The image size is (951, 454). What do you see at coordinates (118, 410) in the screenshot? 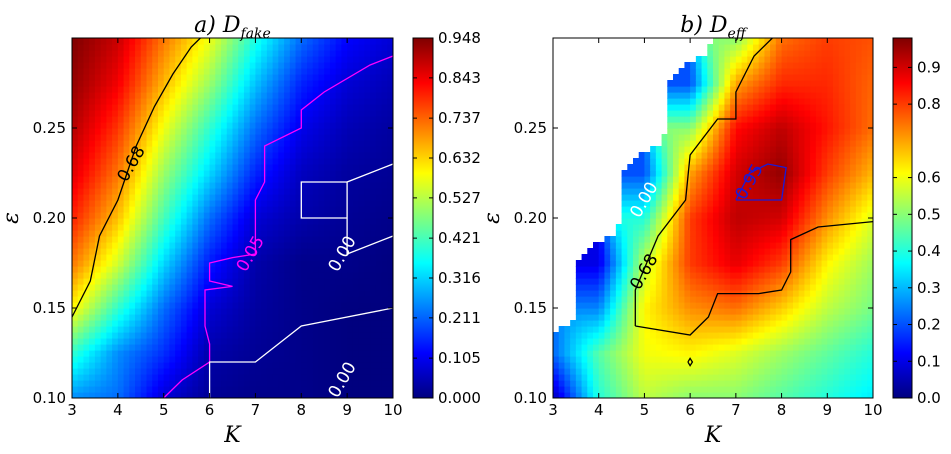
I see `x-tick-label: 4` at bounding box center [118, 410].